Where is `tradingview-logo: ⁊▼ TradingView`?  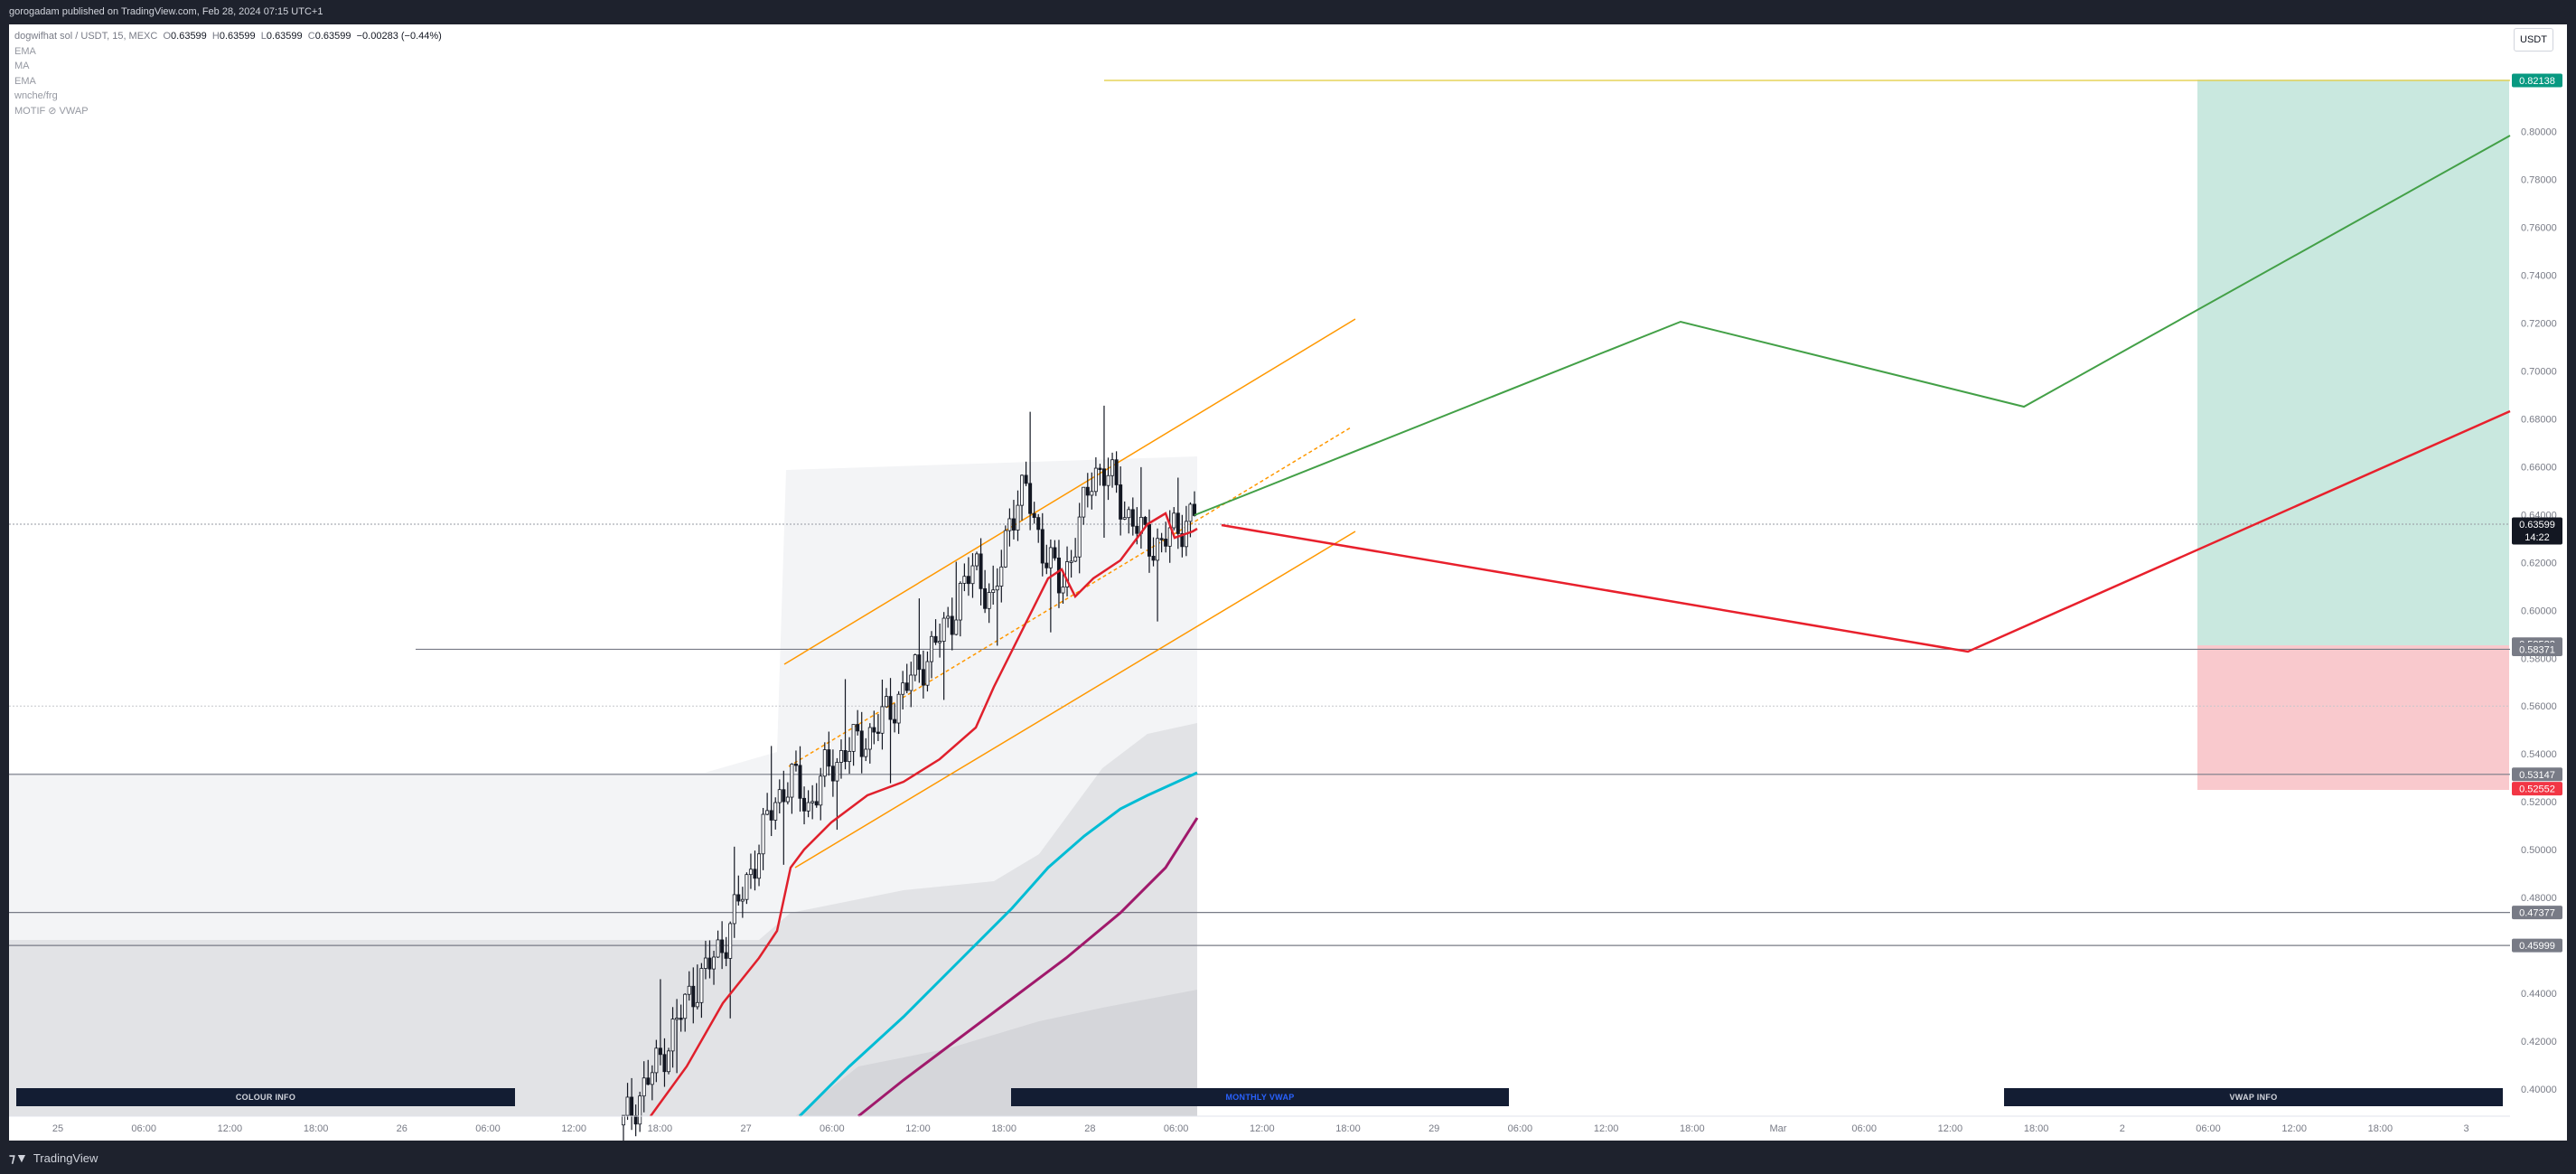 tradingview-logo: ⁊▼ TradingView is located at coordinates (53, 1158).